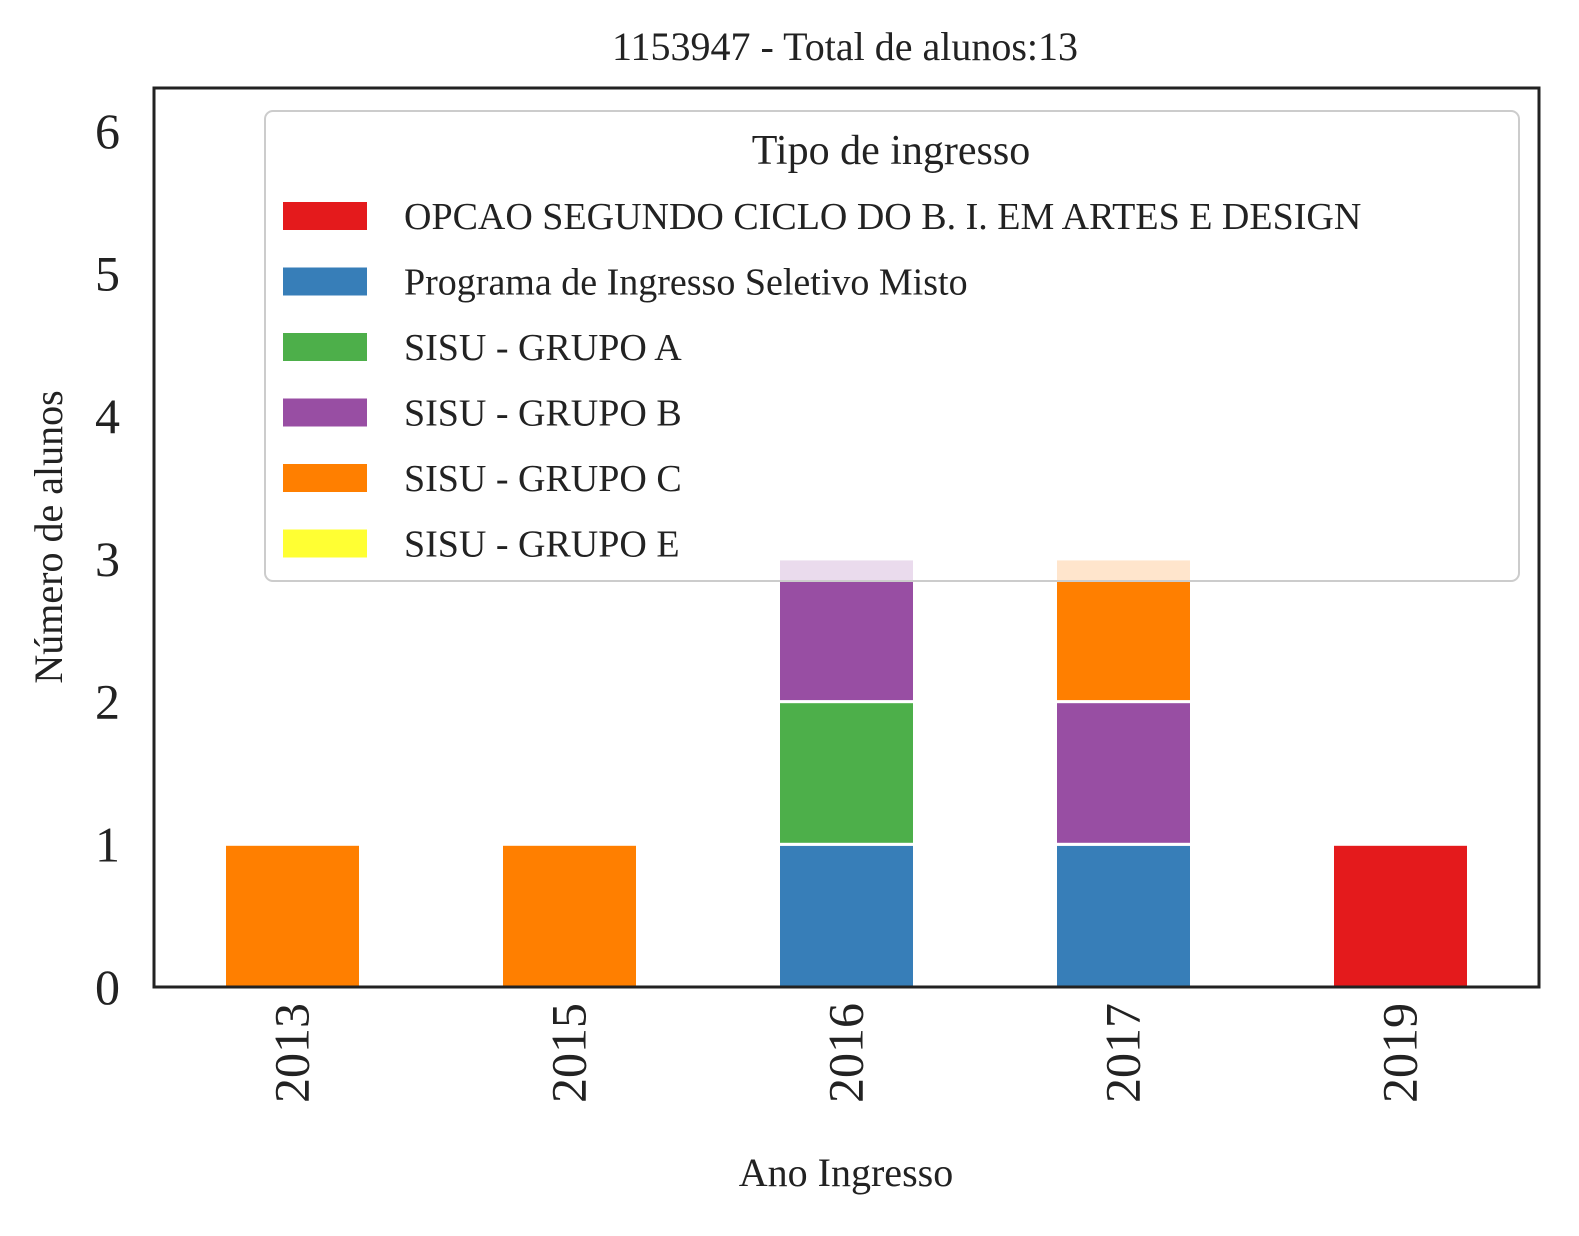 The height and width of the screenshot is (1236, 1579). I want to click on x-ticks: 2013 2015 2016 2017 2019, so click(846, 1053).